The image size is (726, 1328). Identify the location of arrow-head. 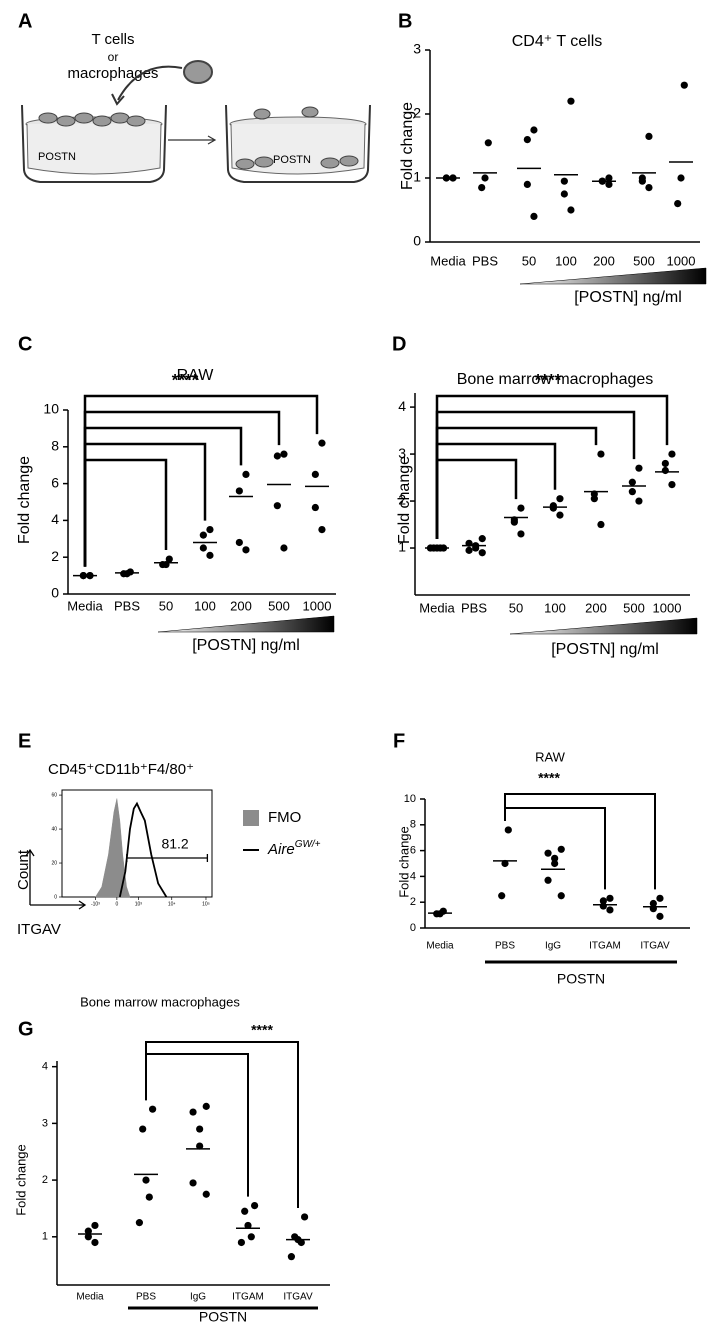
(118, 99).